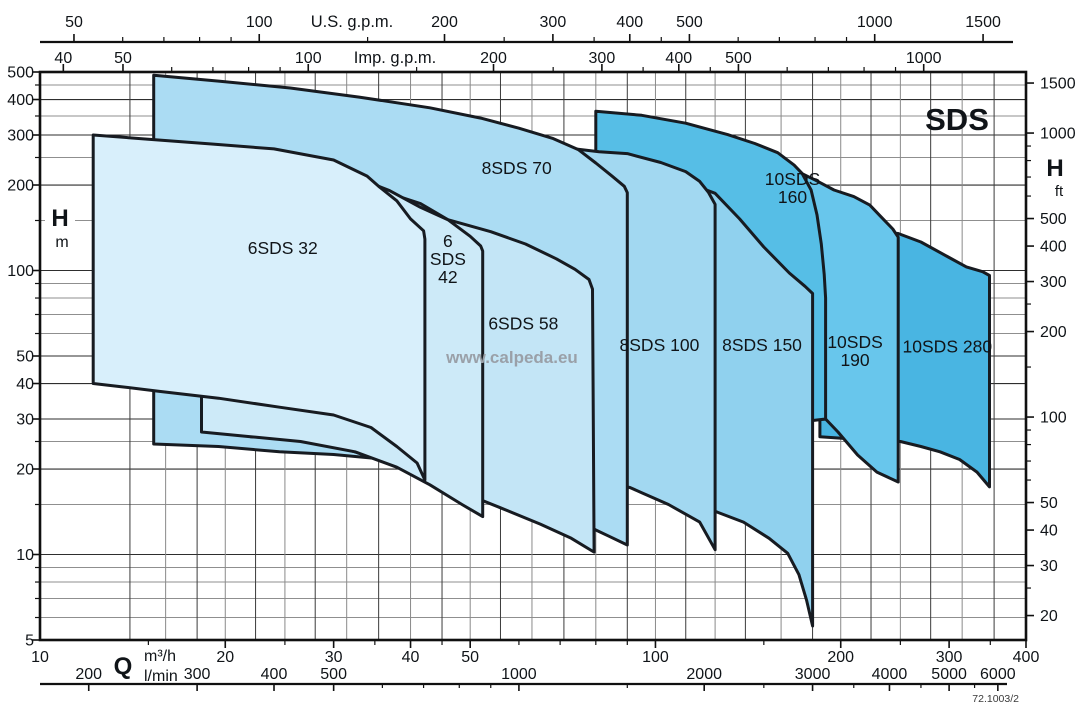 This screenshot has height=718, width=1077. What do you see at coordinates (88, 674) in the screenshot?
I see `tick-label-lmin: 200` at bounding box center [88, 674].